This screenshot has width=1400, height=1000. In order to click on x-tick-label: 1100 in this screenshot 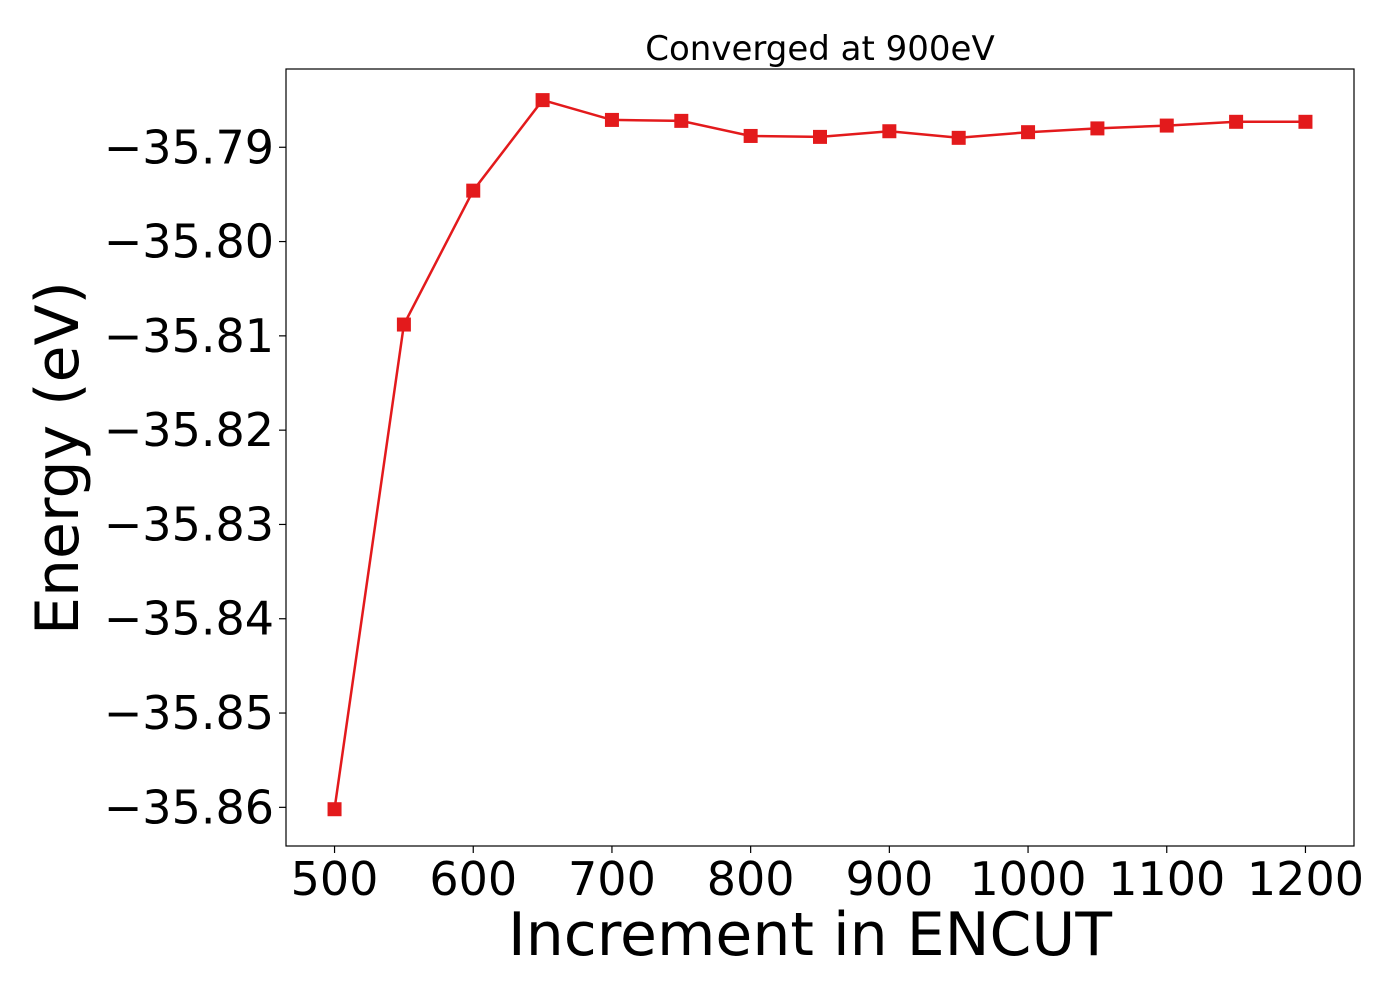, I will do `click(1166, 879)`.